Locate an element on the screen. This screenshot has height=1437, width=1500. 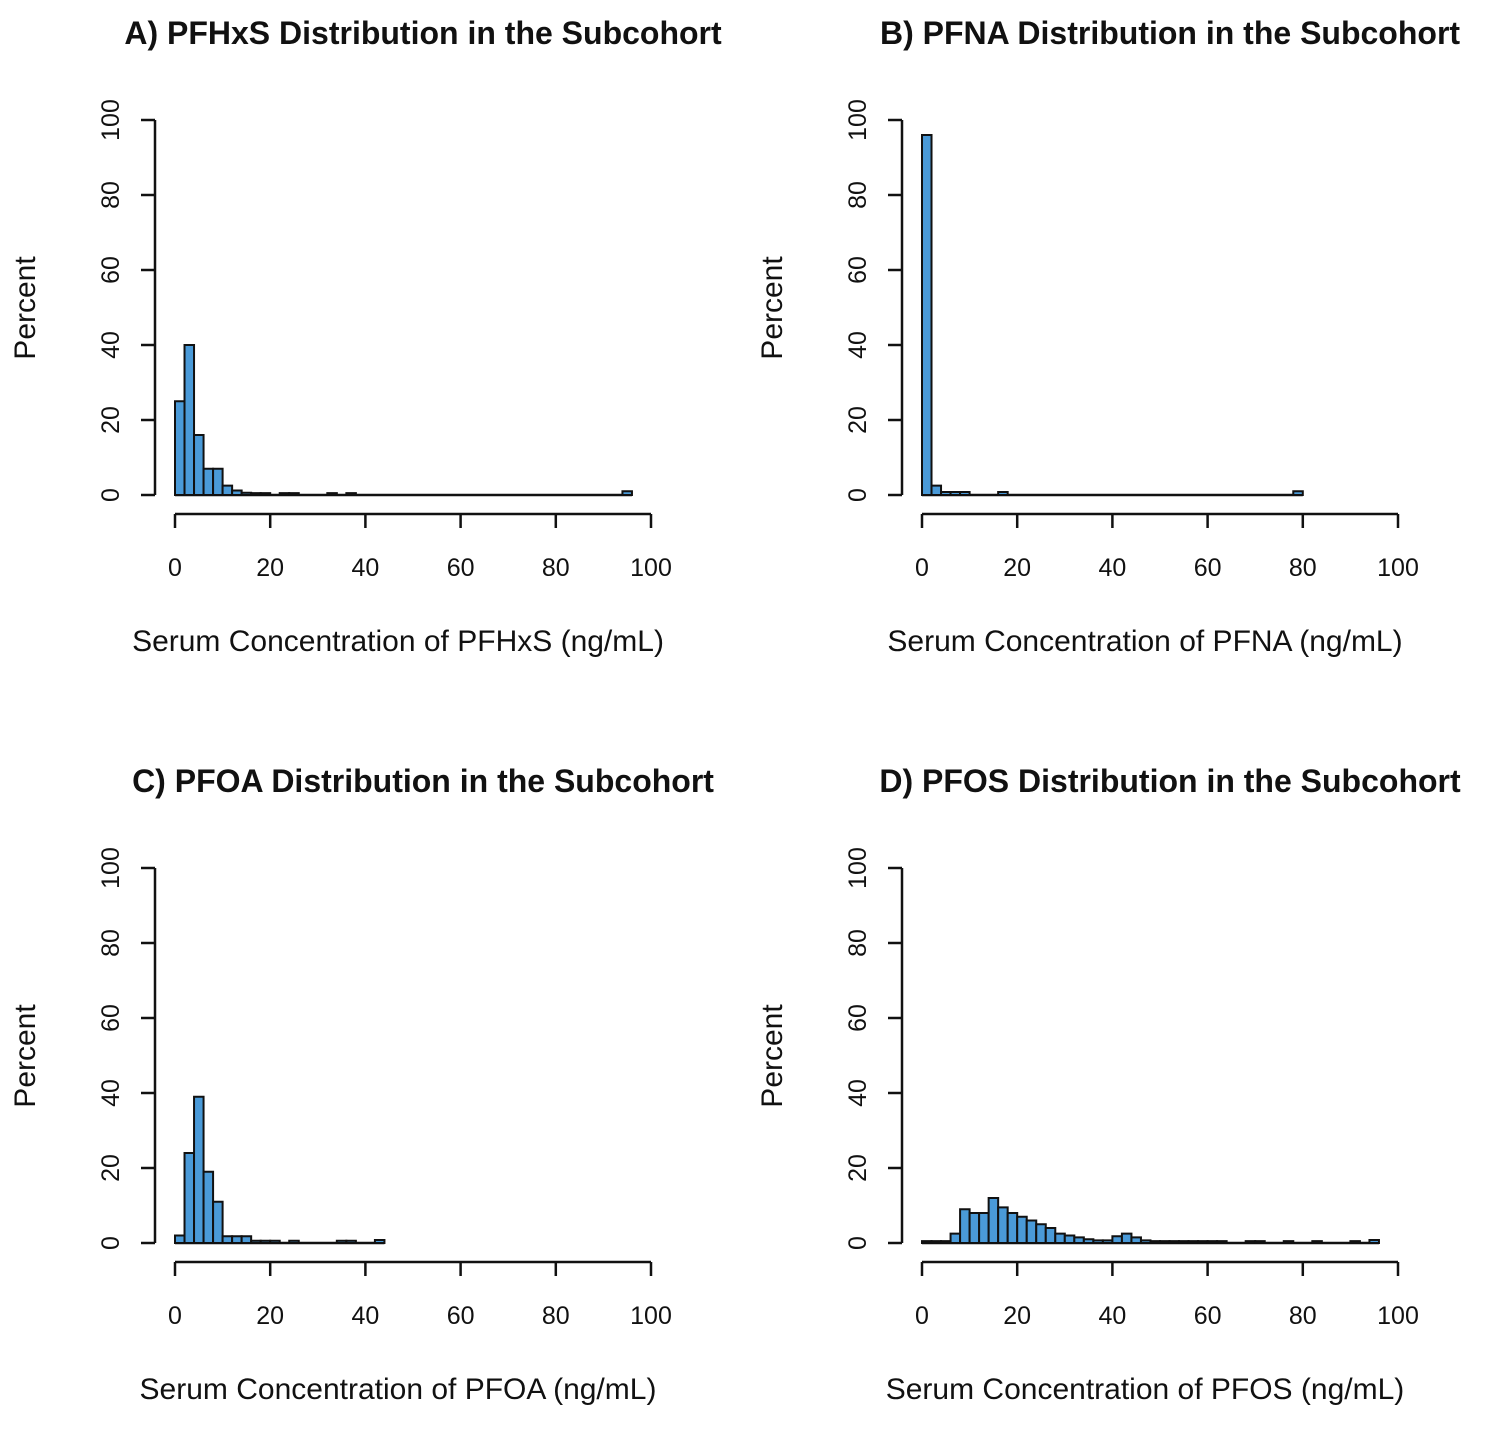
chart-title: C) PFOA Distribution in the Subcohort is located at coordinates (423, 781).